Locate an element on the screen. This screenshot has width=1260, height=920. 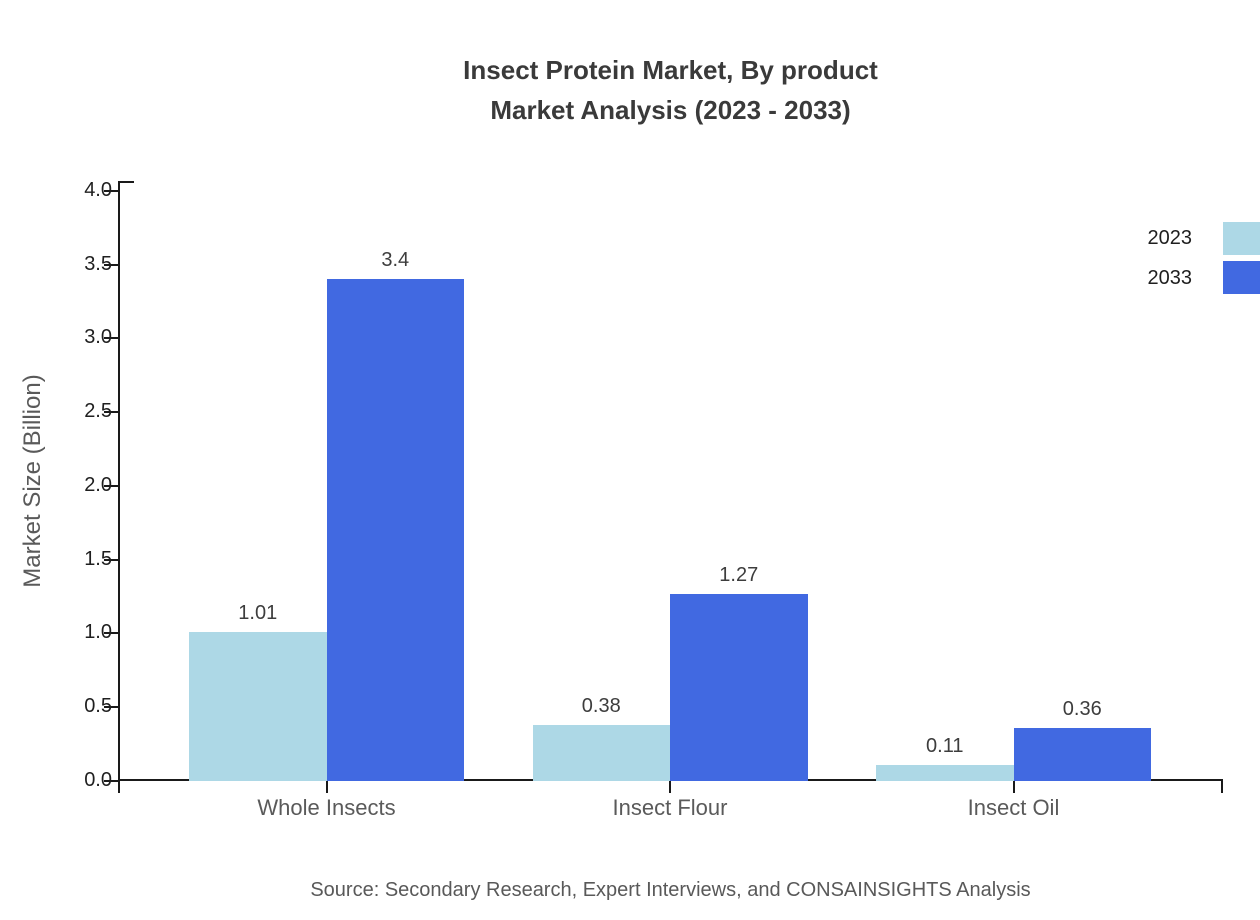
y-axis-label: Market Size (Billion) is located at coordinates (32, 481).